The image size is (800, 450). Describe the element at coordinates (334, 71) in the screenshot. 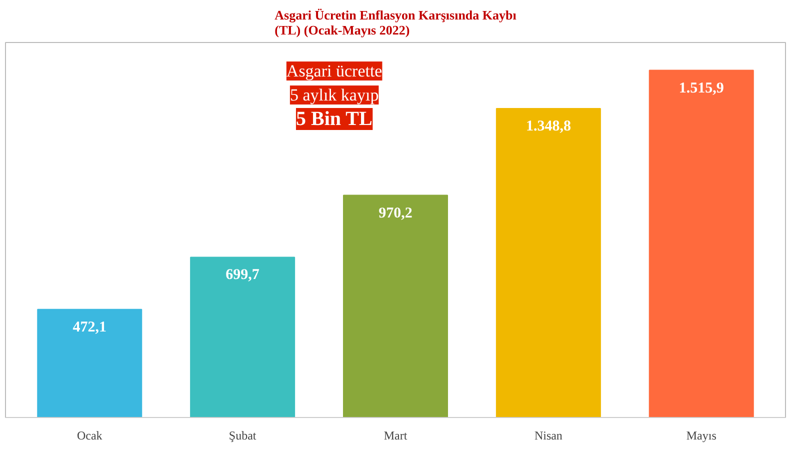

I see `annotation: Asgari ücrette` at that location.